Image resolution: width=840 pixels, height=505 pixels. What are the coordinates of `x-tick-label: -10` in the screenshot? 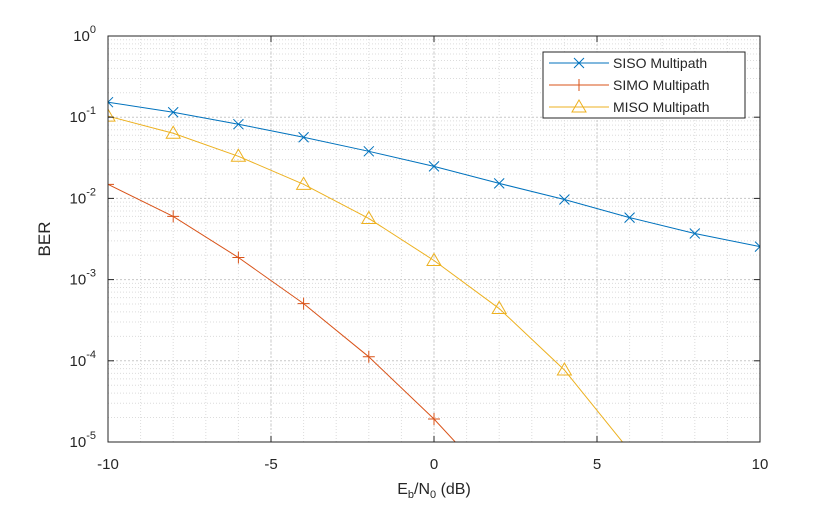 It's located at (108, 464).